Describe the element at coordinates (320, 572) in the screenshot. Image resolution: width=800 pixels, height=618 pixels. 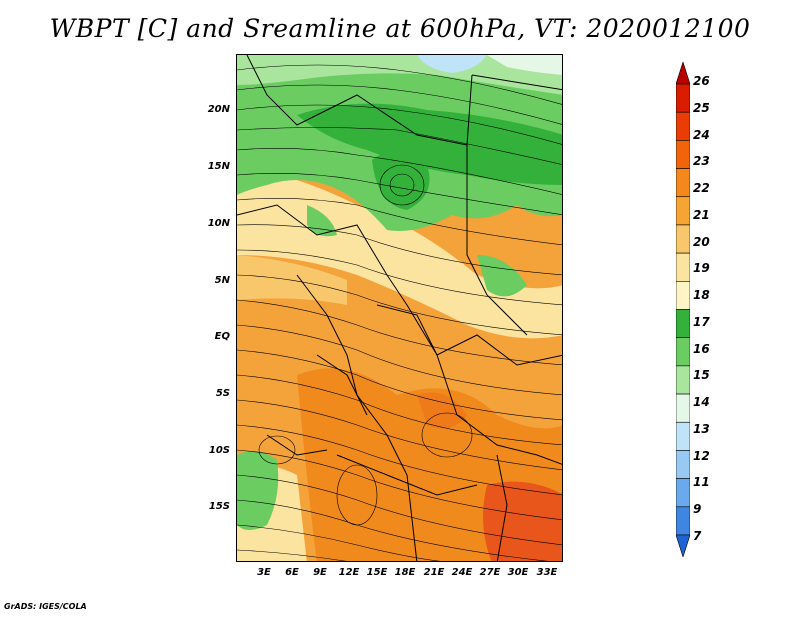
I see `lon-label-9e: 9E` at that location.